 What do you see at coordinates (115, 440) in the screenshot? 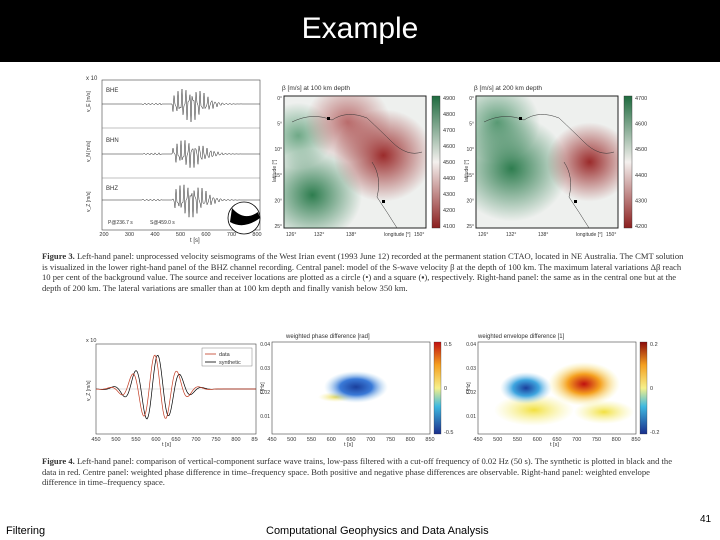
I see `wave-xtick: 500` at bounding box center [115, 440].